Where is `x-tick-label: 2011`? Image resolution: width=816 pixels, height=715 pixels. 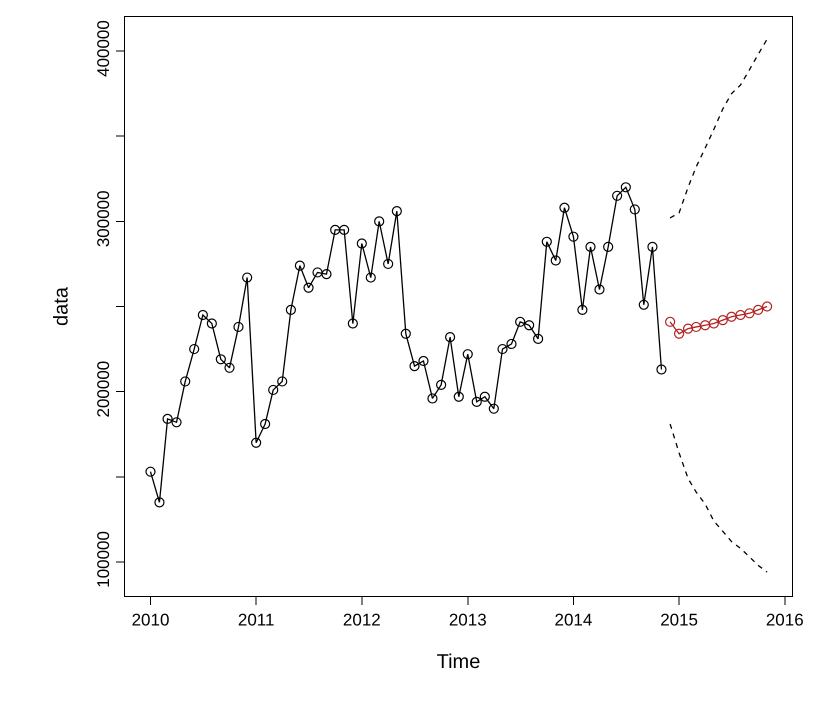 x-tick-label: 2011 is located at coordinates (256, 620).